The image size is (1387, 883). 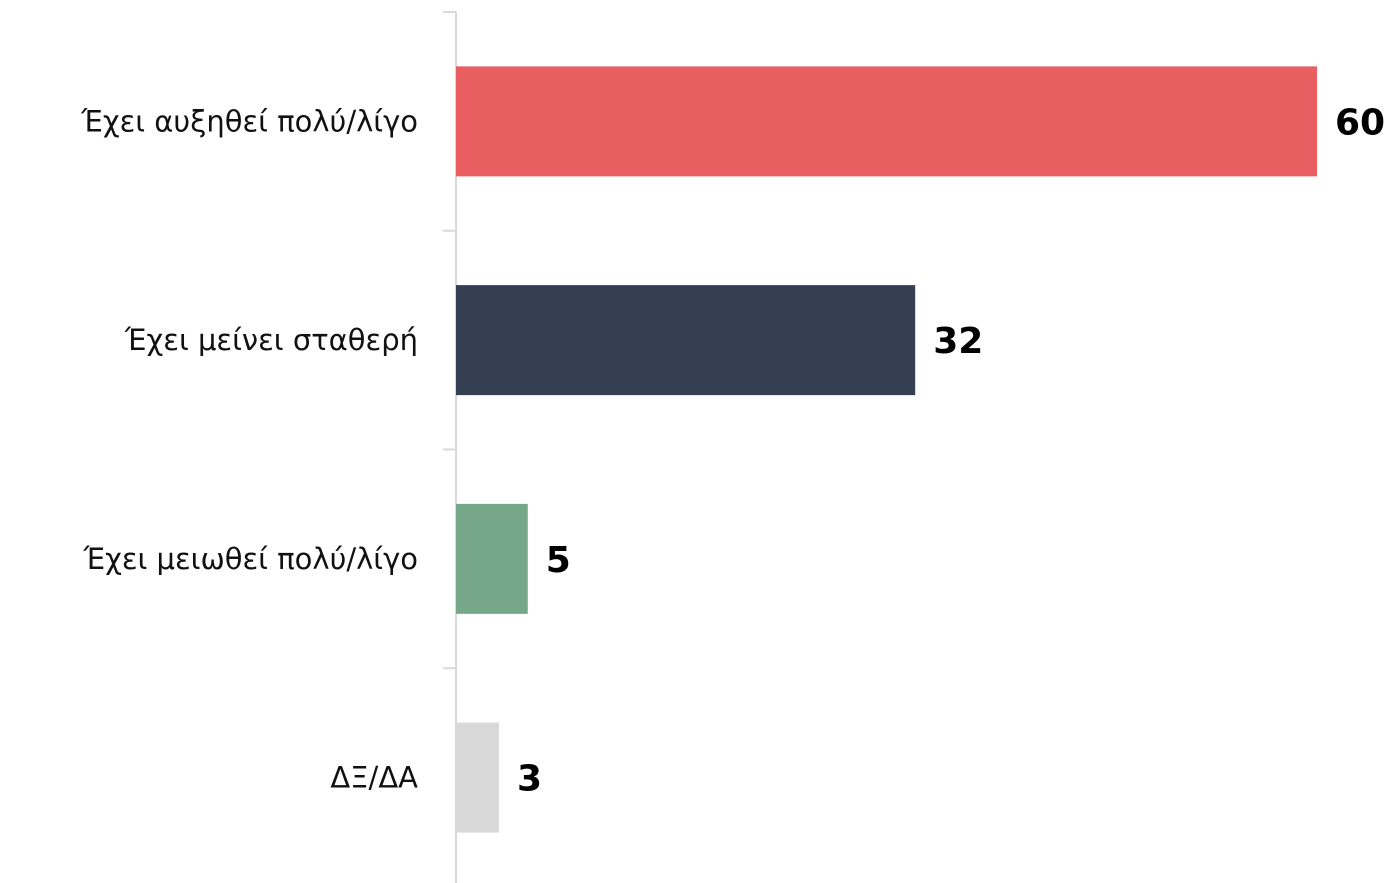 I want to click on value-label: 32, so click(x=958, y=341).